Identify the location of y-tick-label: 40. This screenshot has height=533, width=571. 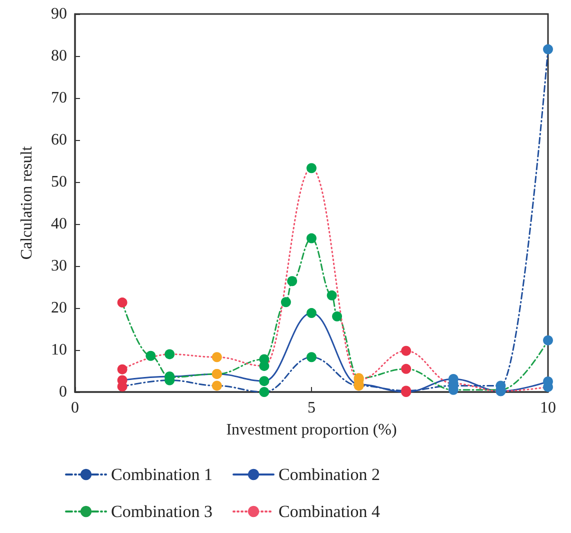
(59, 224).